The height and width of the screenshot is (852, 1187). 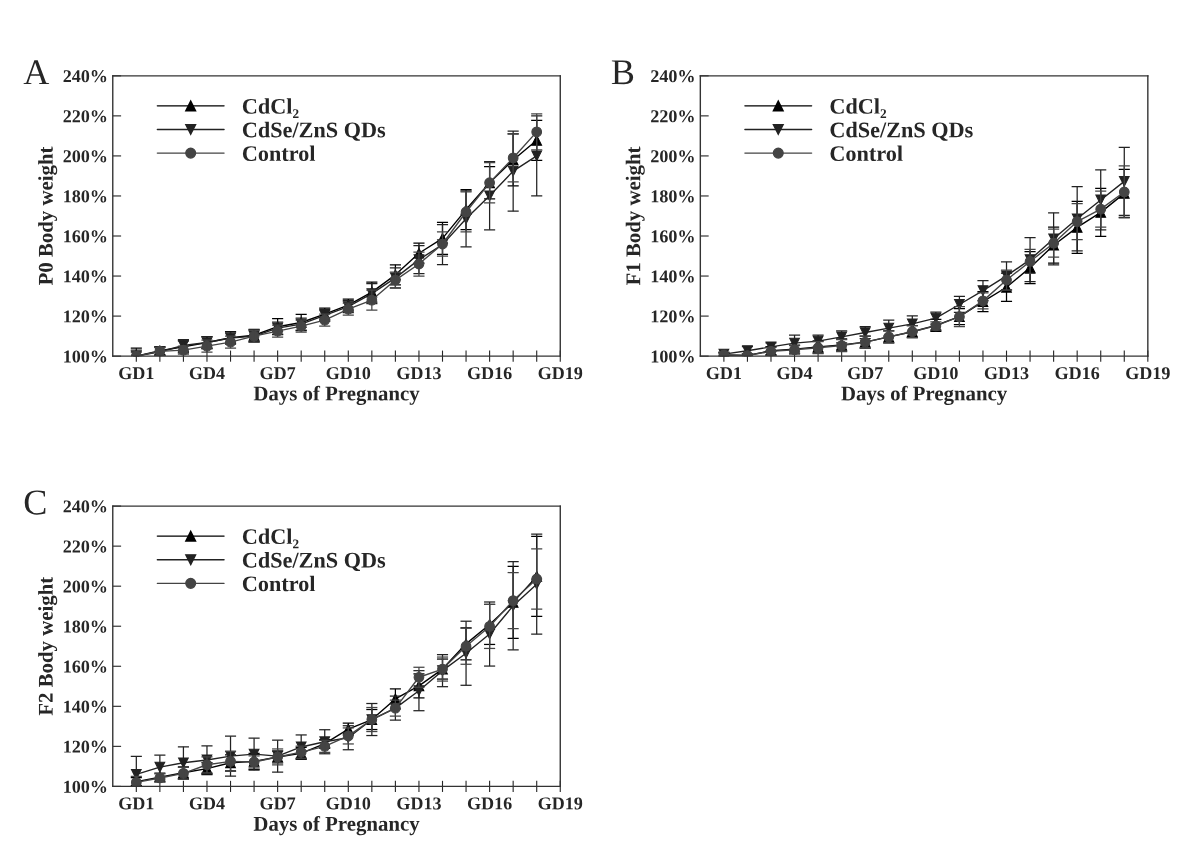 I want to click on chart-title: C, so click(x=35, y=502).